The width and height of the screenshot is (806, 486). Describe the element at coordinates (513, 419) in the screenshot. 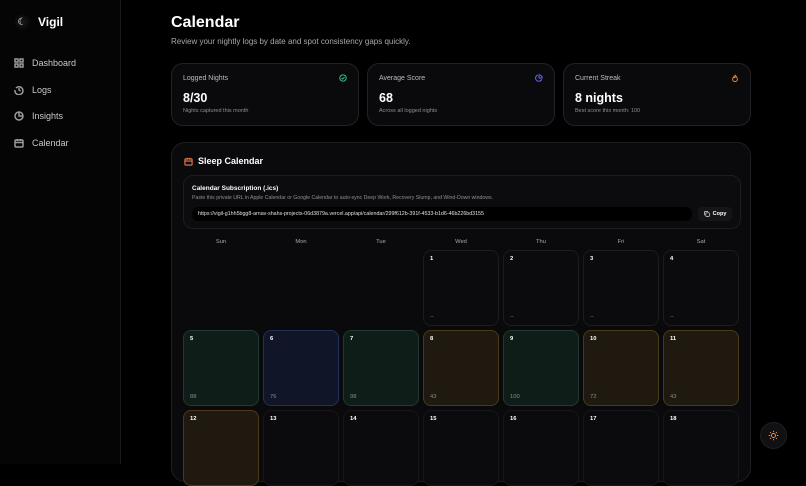

I see `day-number: 16` at that location.